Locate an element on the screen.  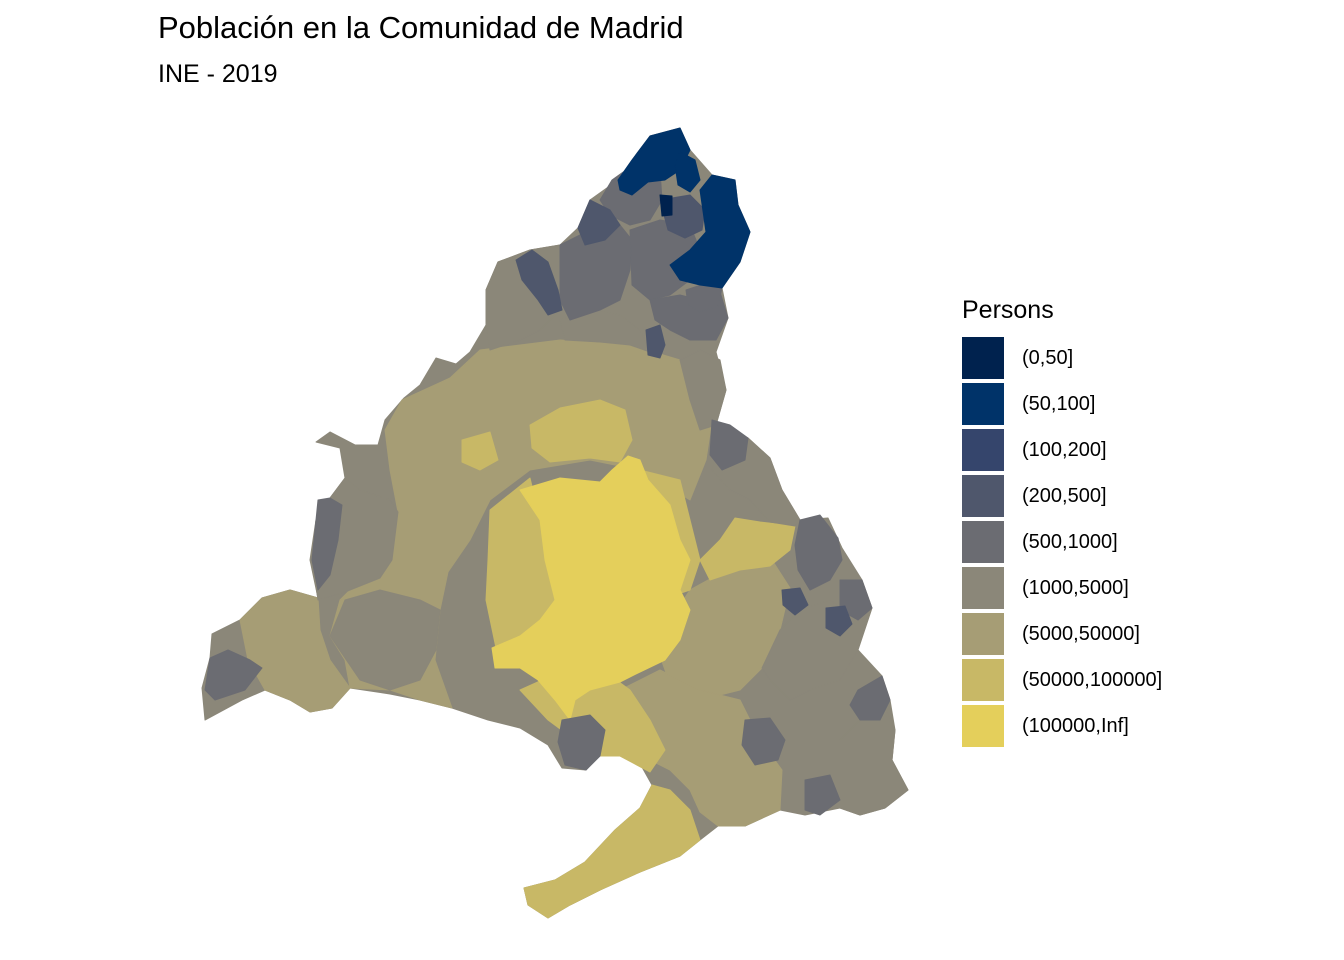
map-subtitle: INE - 2019 is located at coordinates (218, 74).